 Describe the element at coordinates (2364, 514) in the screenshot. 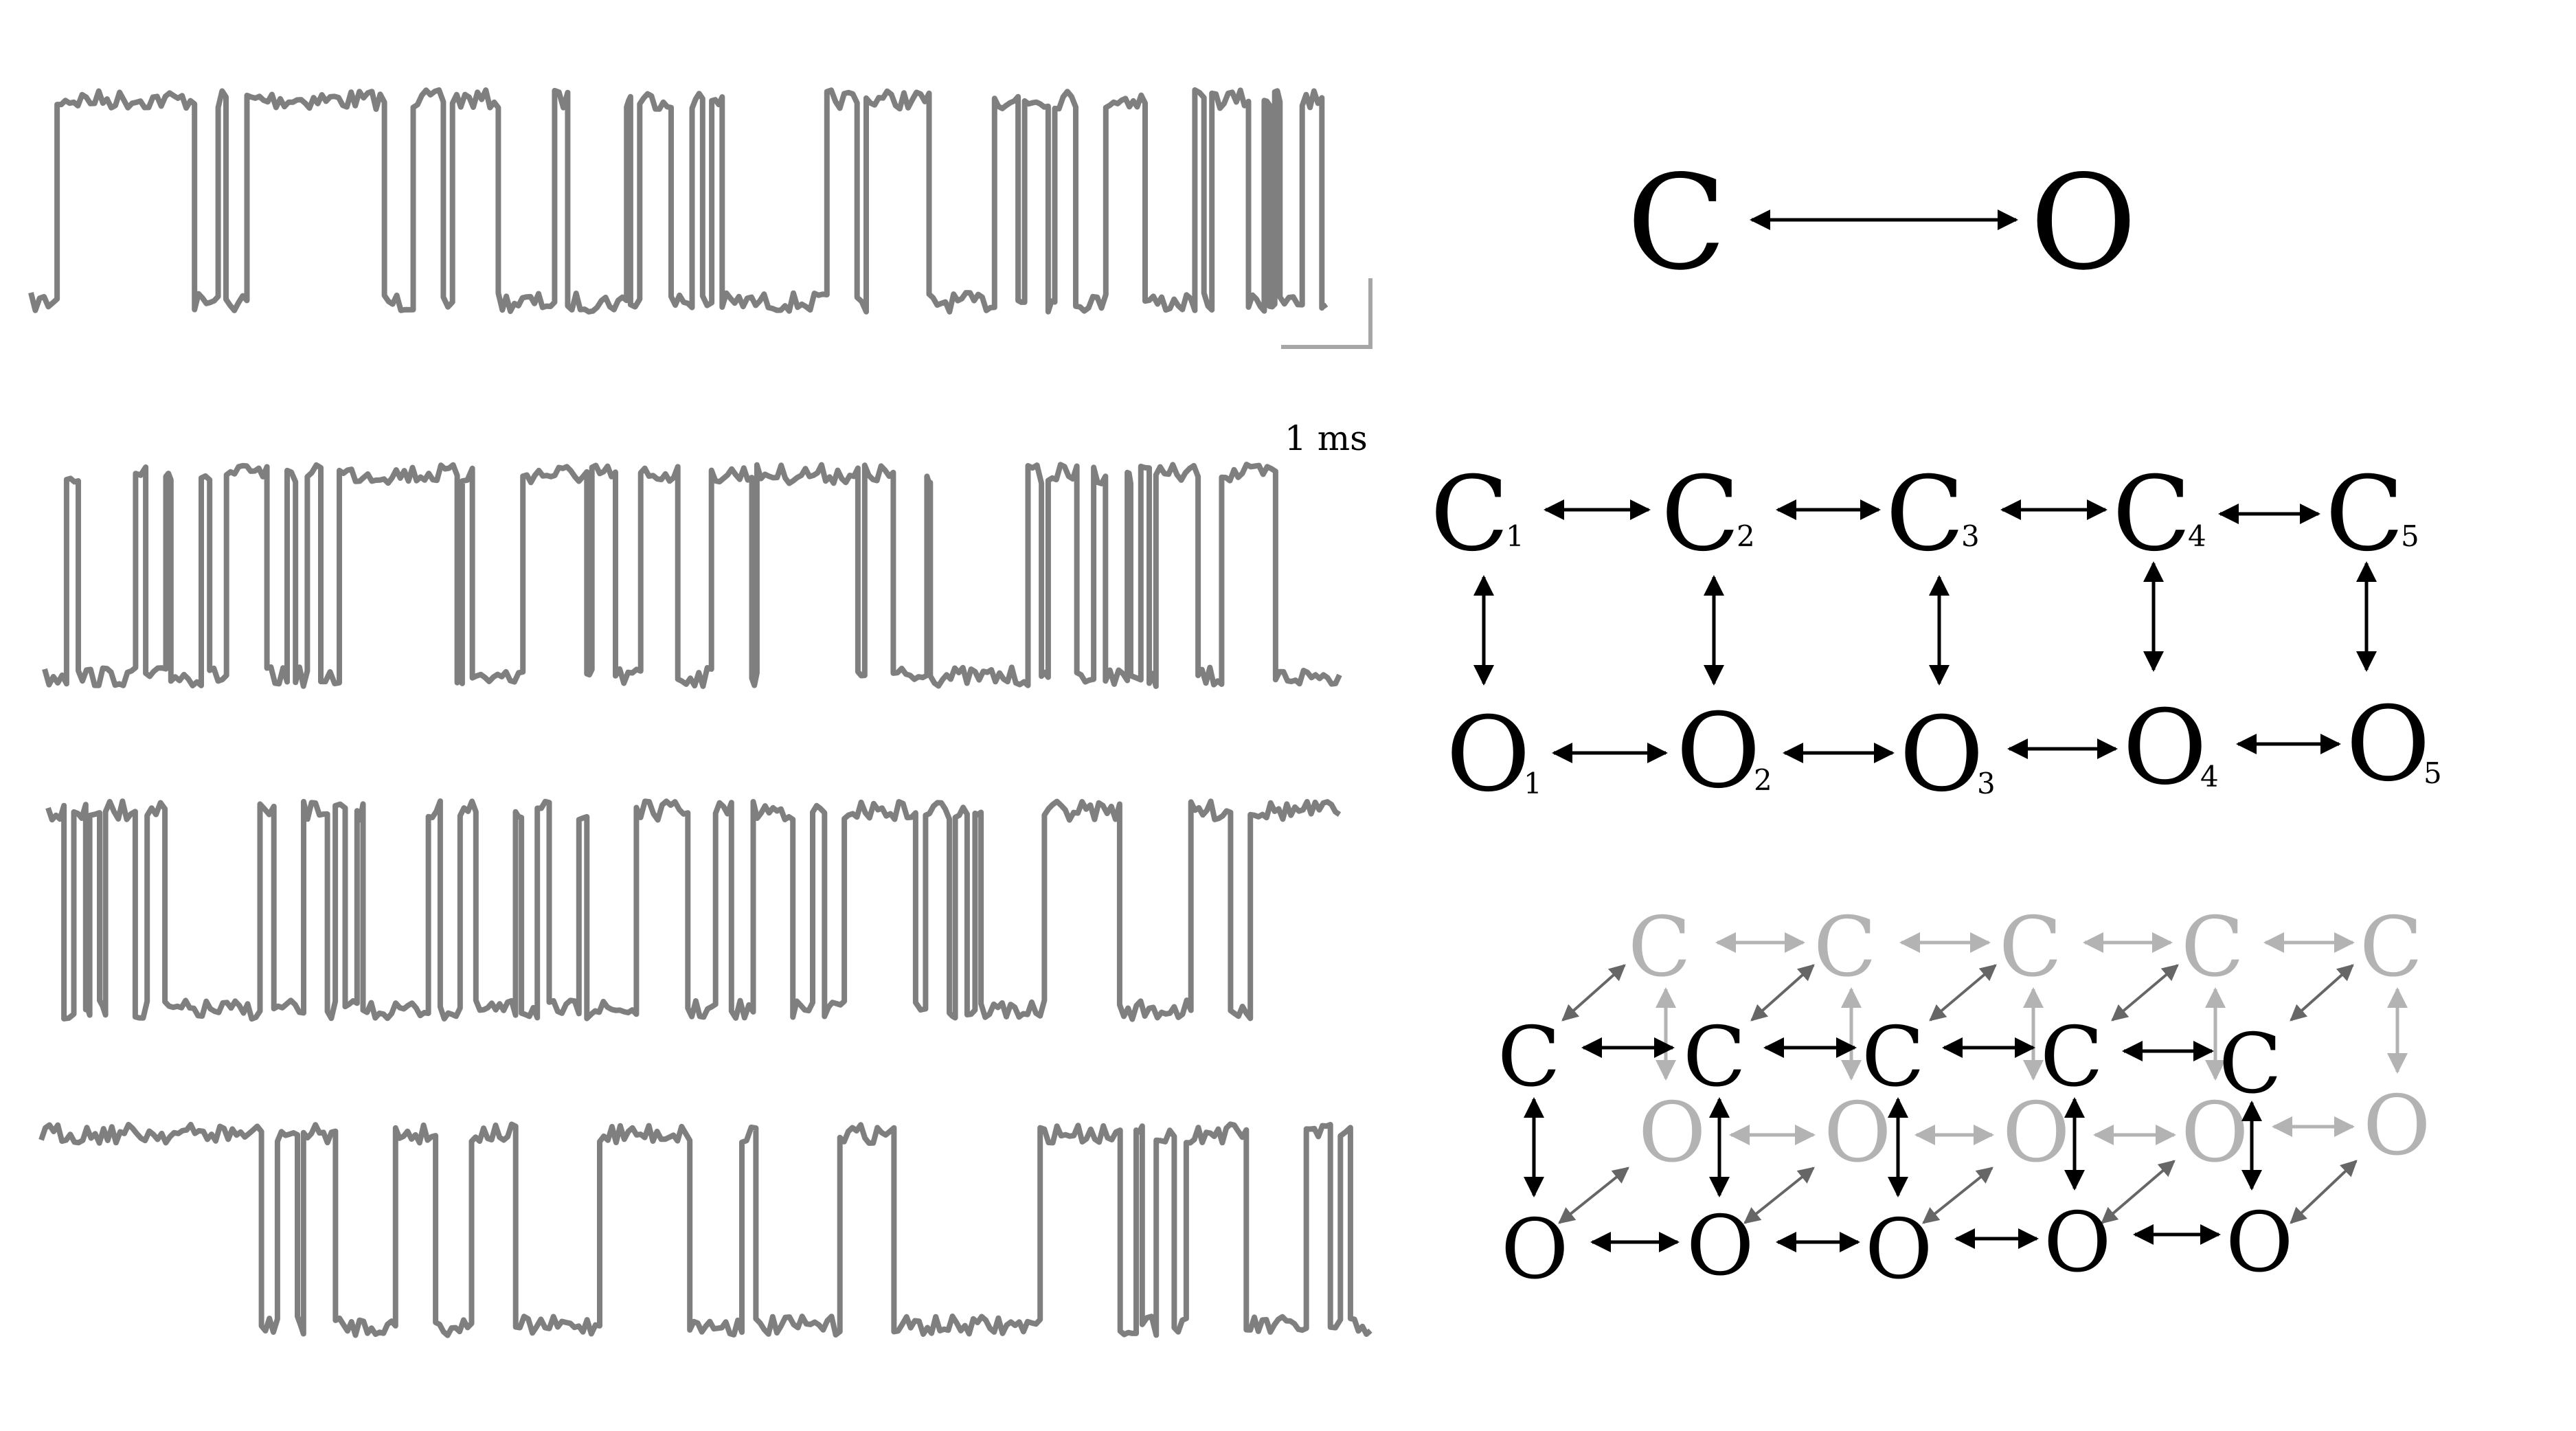

I see `closed-state-5: C` at that location.